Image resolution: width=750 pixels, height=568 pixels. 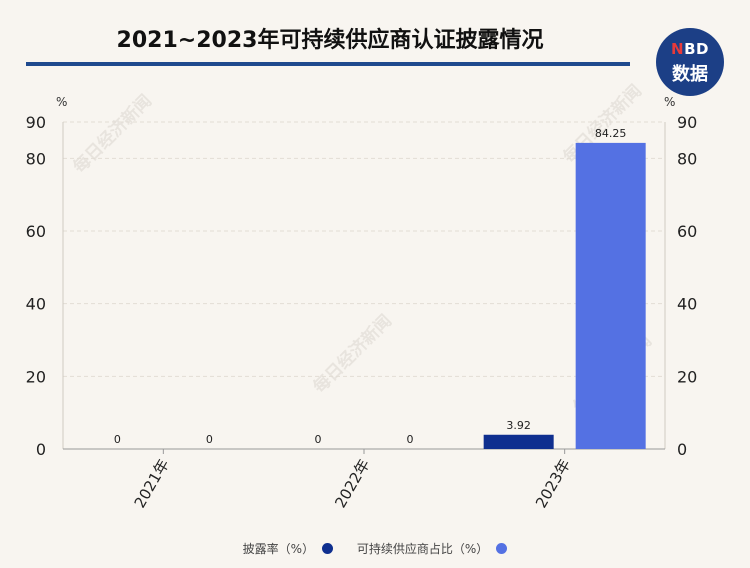 What do you see at coordinates (502, 548) in the screenshot?
I see `legend-swatch-series2` at bounding box center [502, 548].